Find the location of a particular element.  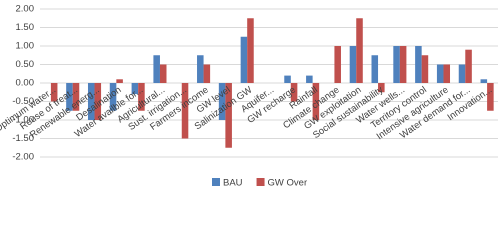

y-tick-label: -0.50 is located at coordinates (23, 101).